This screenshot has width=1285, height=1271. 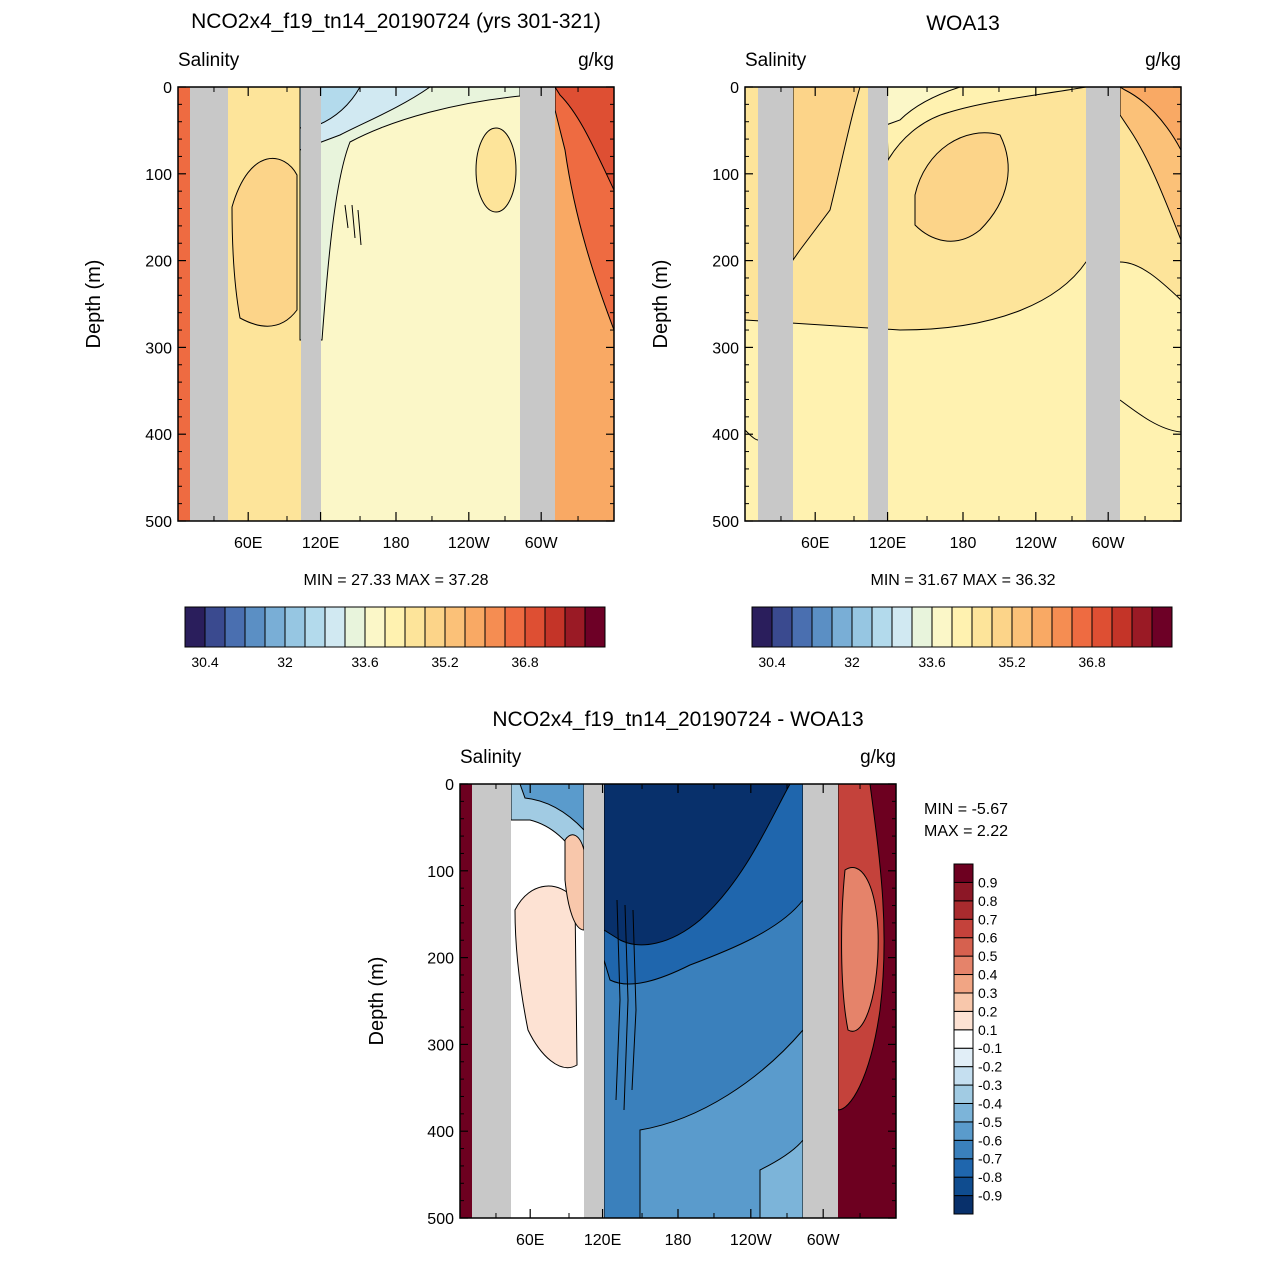 What do you see at coordinates (440, 1045) in the screenshot?
I see `difference-ytick-label: 300` at bounding box center [440, 1045].